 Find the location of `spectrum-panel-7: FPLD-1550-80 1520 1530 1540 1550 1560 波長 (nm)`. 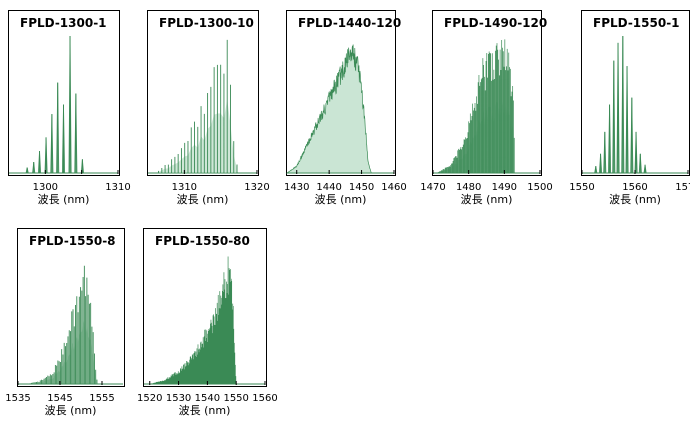

spectrum-panel-7: FPLD-1550-80 1520 1530 1540 1550 1560 波長 (nm) is located at coordinates (207, 322).